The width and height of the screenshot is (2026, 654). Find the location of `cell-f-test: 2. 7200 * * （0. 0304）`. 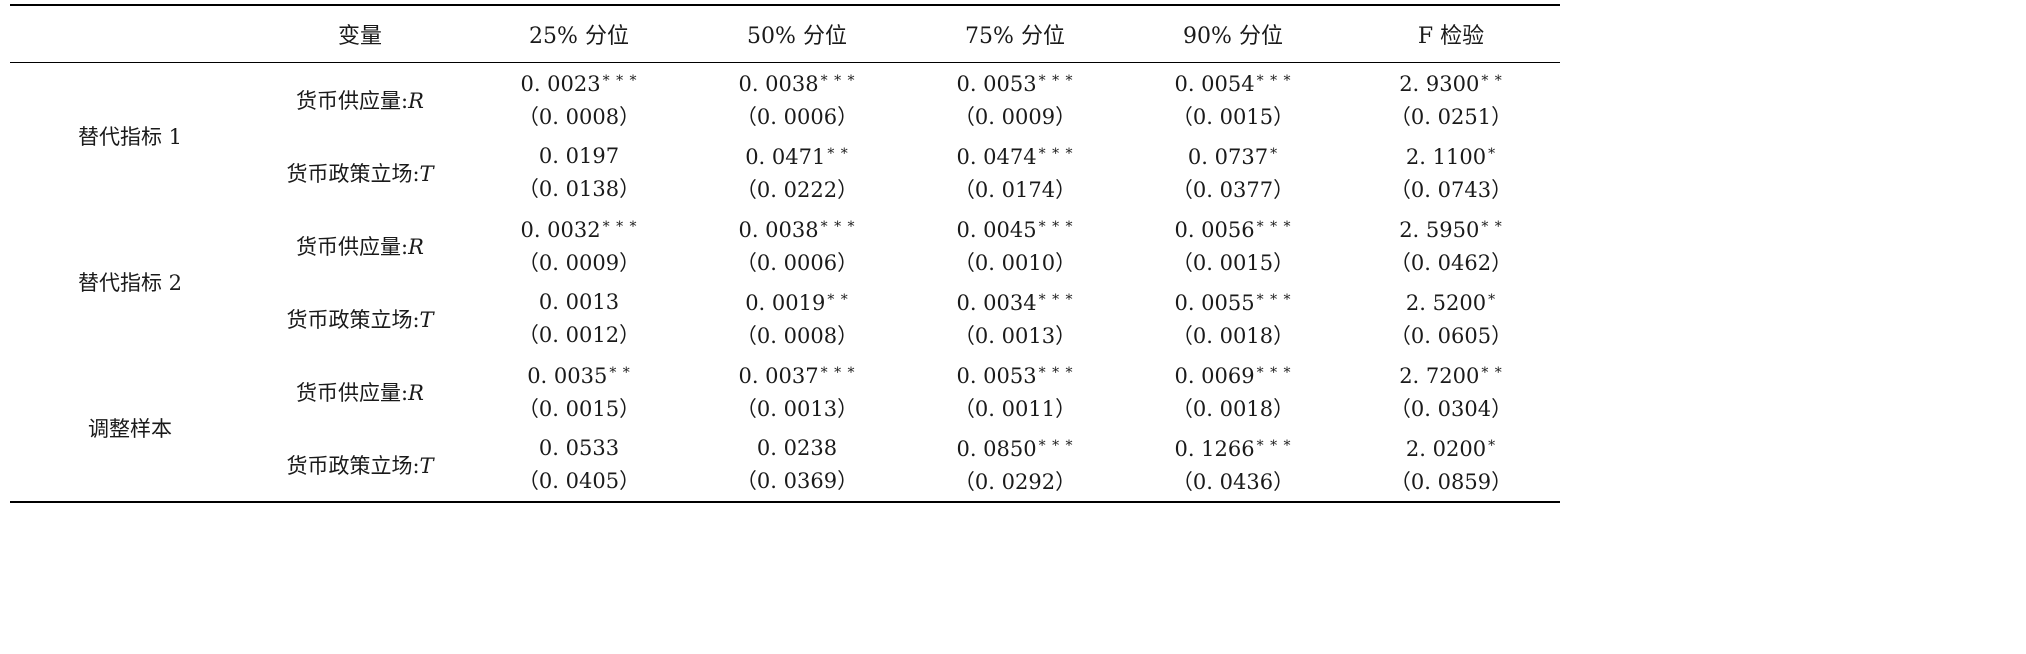

cell-f-test: 2. 7200 * * （0. 0304） is located at coordinates (1451, 391).